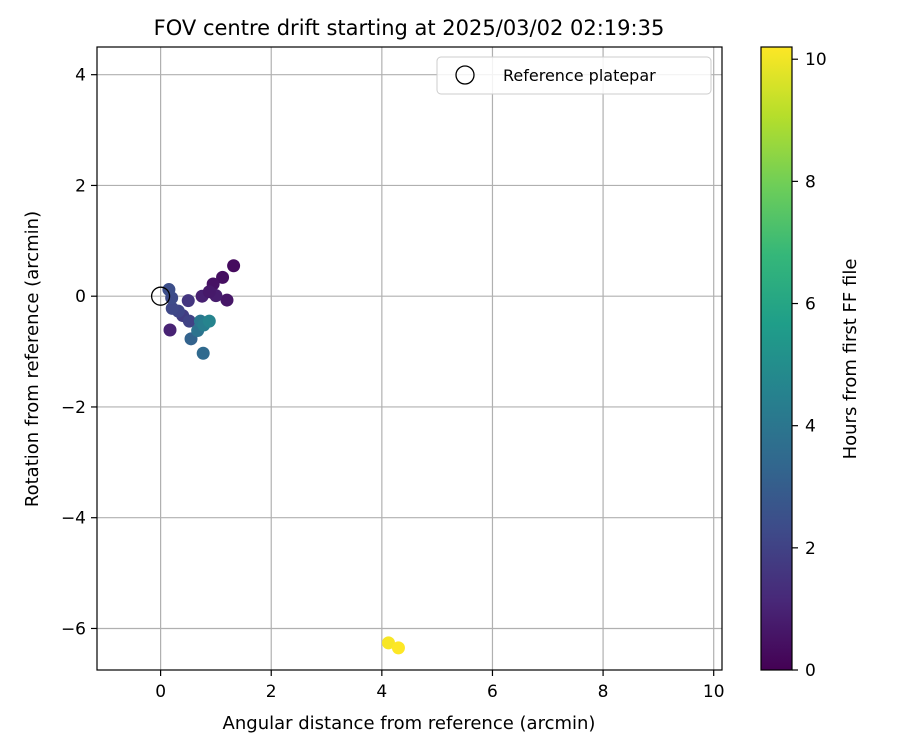  I want to click on y-tick-label: −2, so click(73, 408).